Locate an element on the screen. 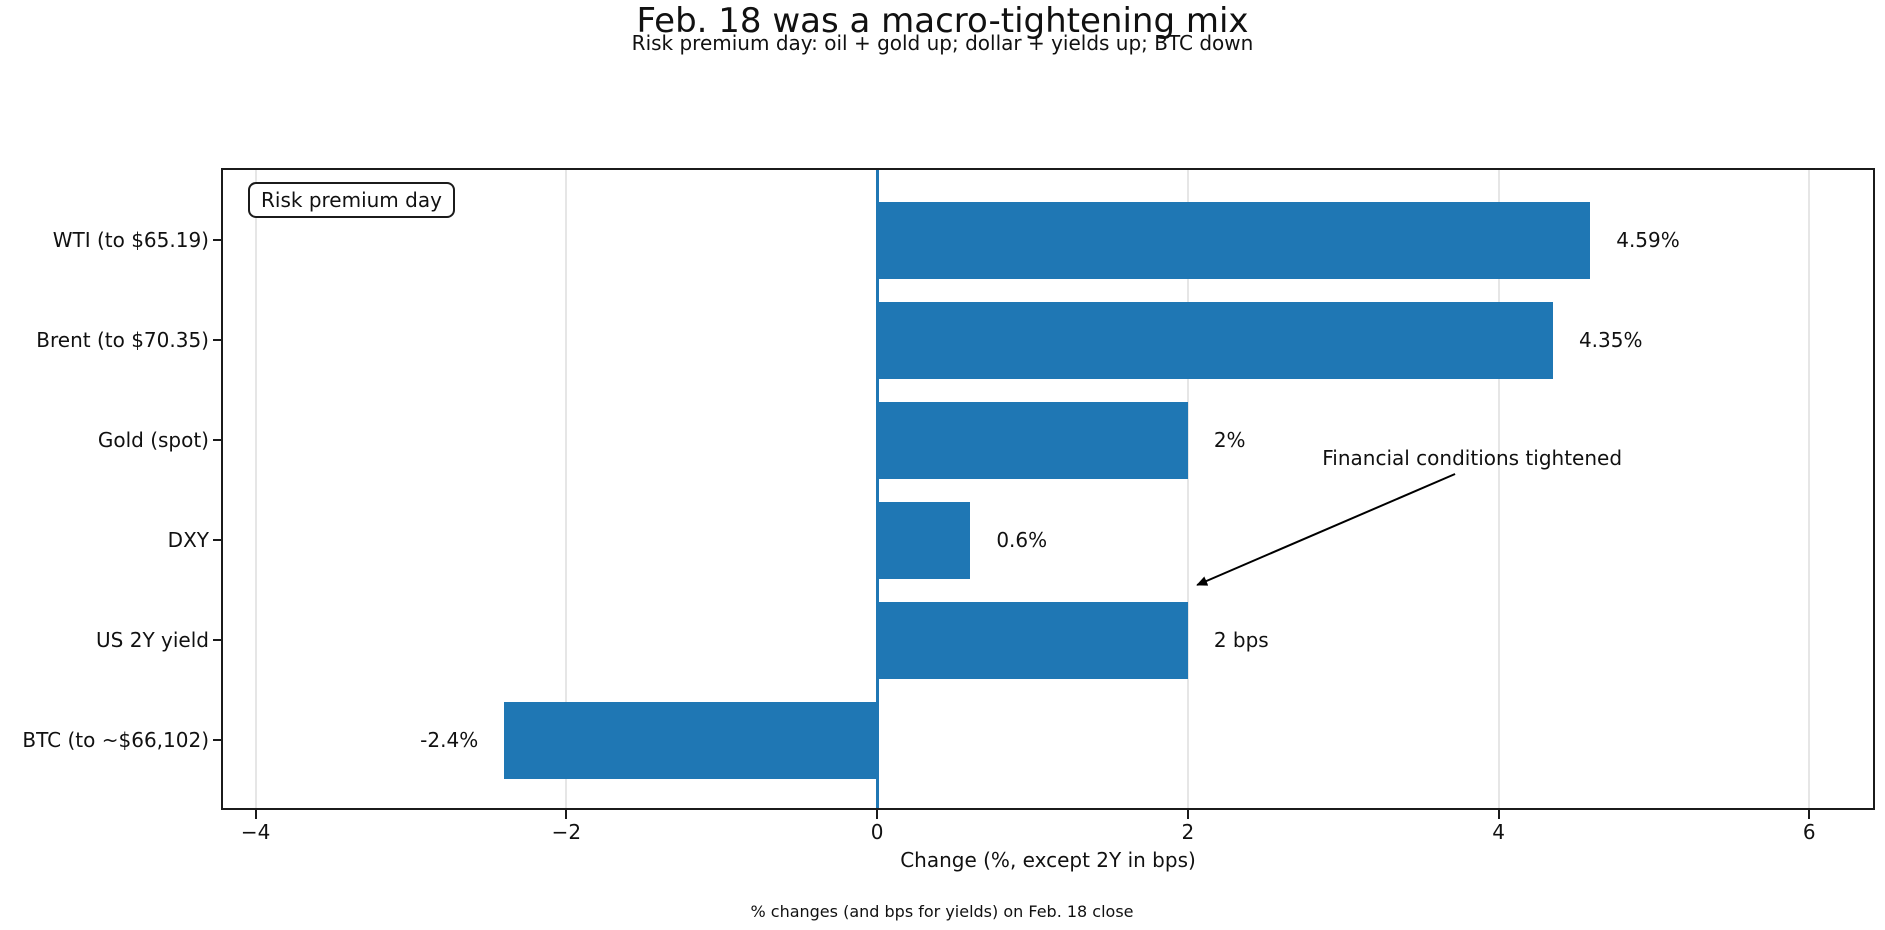 The height and width of the screenshot is (930, 1885). annotation-financial-conditions: Financial conditions tightened is located at coordinates (1472, 458).